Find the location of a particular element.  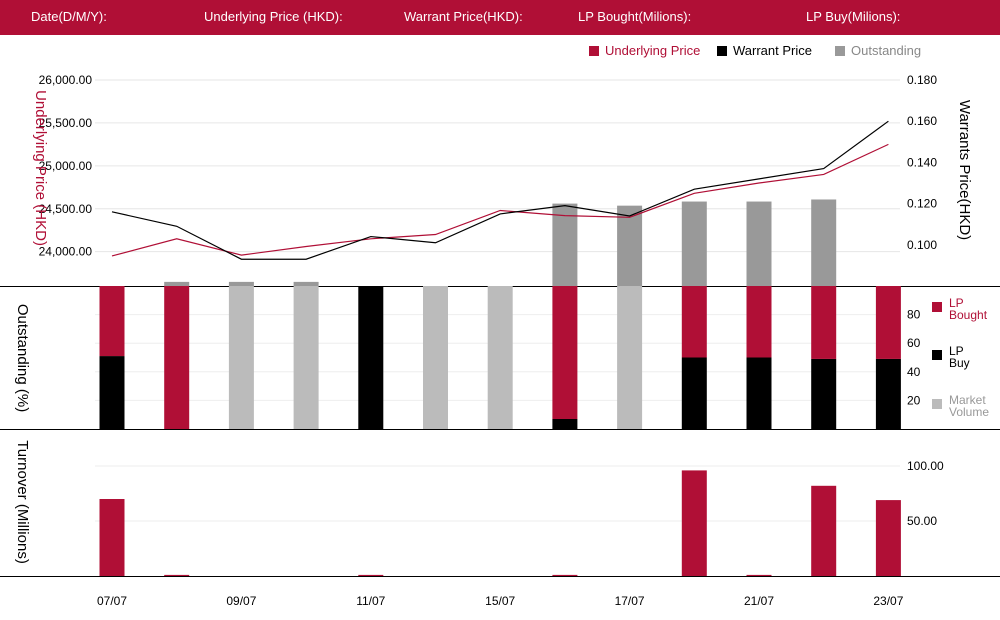

left-tick-label: 24,500.00 is located at coordinates (66, 209).